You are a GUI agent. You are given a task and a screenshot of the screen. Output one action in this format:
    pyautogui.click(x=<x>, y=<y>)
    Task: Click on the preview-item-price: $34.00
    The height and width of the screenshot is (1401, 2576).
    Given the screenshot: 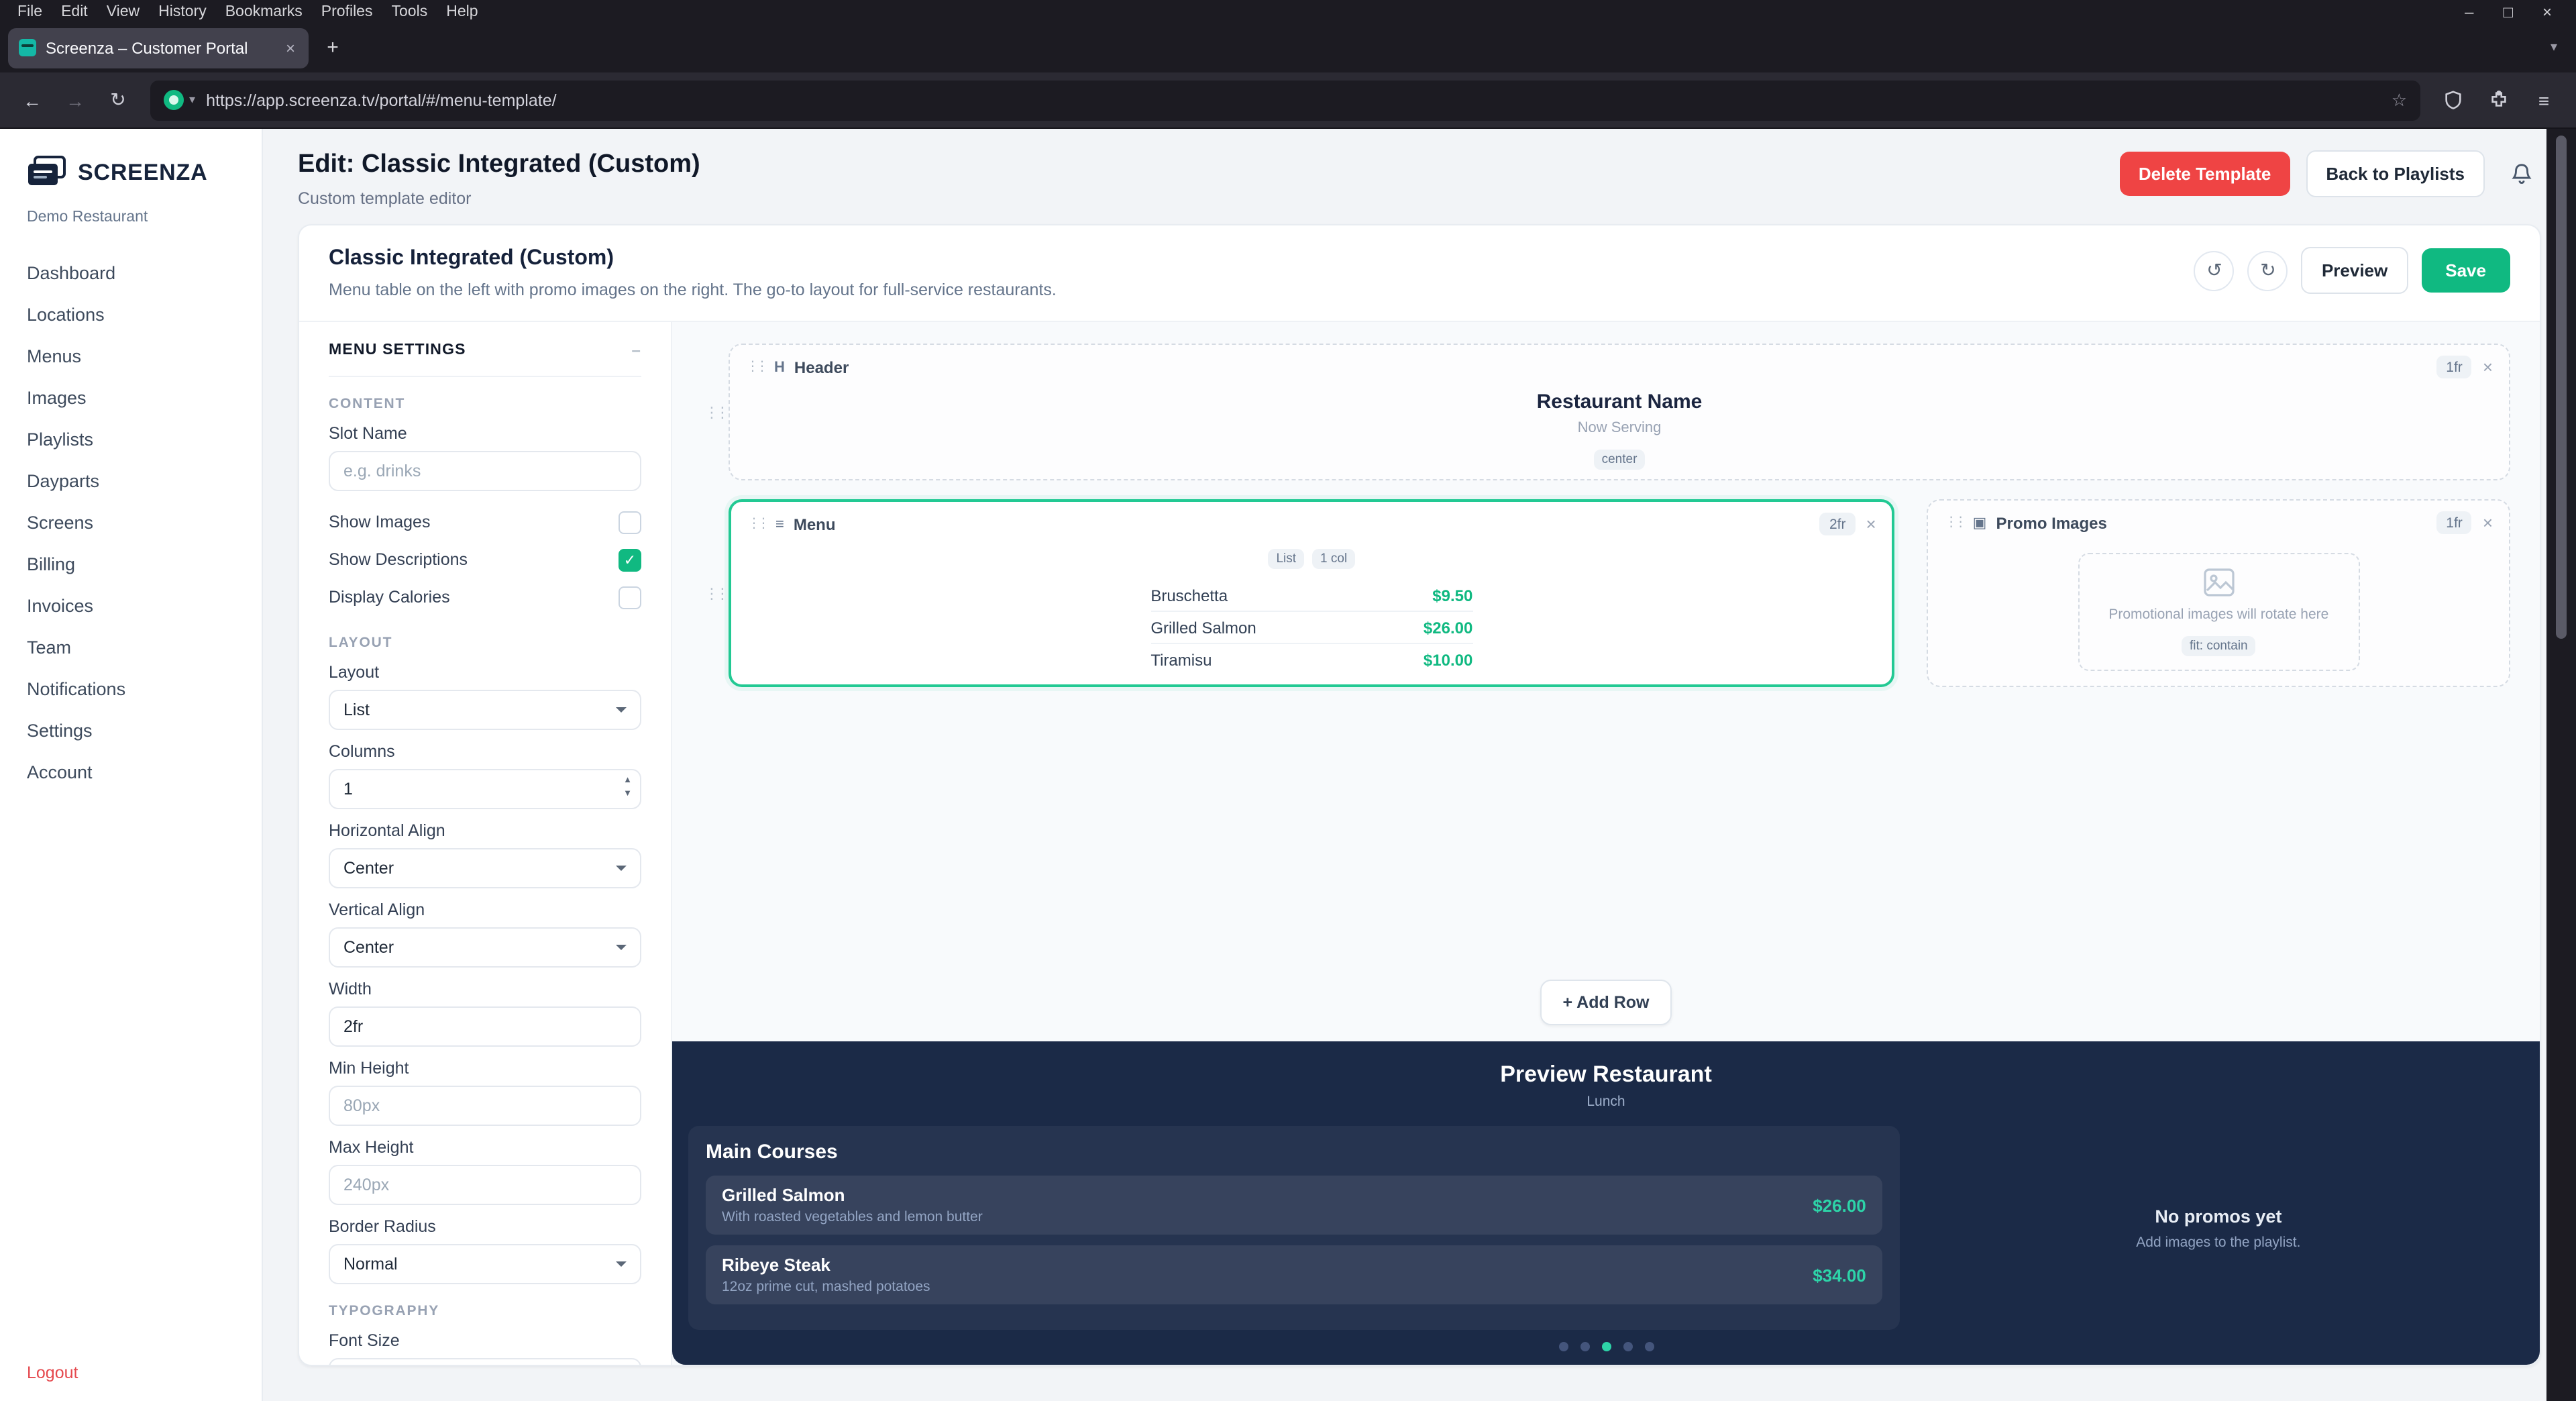 What is the action you would take?
    pyautogui.click(x=1839, y=1275)
    